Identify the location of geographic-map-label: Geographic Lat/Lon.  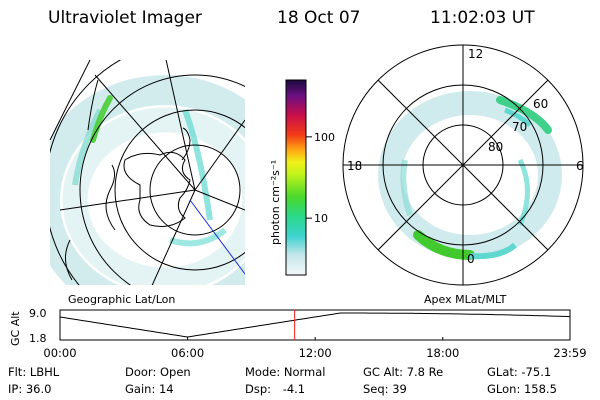
(121, 299).